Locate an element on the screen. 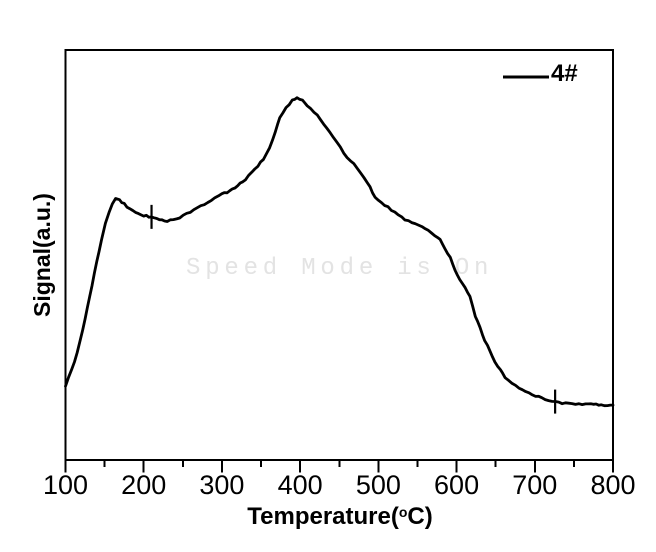  degree-symbol: o is located at coordinates (403, 512).